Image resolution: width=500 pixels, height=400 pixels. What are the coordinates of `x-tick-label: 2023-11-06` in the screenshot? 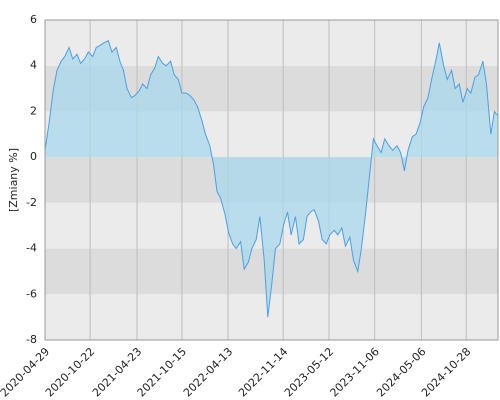 It's located at (355, 372).